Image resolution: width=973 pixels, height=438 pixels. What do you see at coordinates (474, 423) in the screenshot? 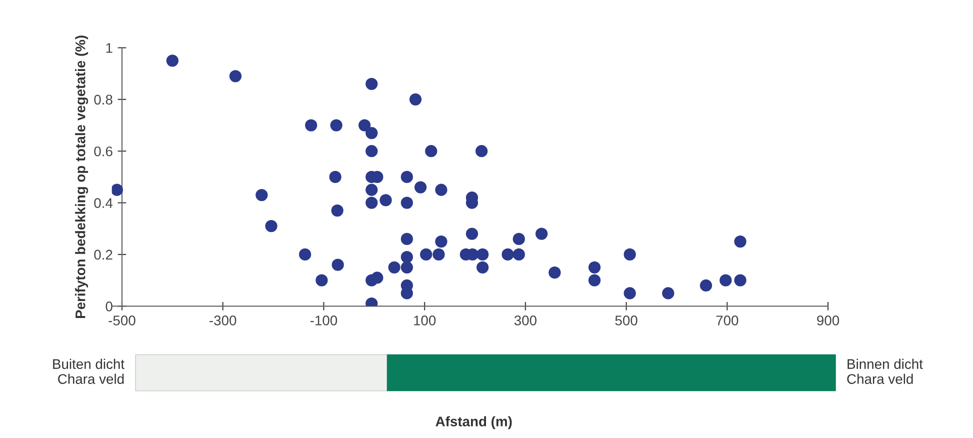
I see `text: Afstand (m)` at bounding box center [474, 423].